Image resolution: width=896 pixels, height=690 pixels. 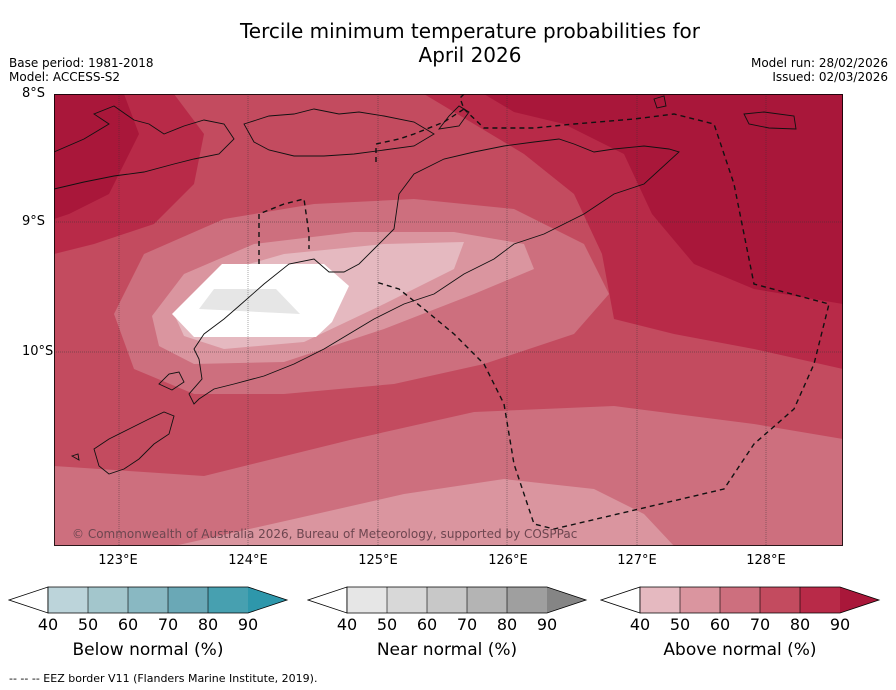 I want to click on lon-label-123e: 123°E, so click(x=118, y=560).